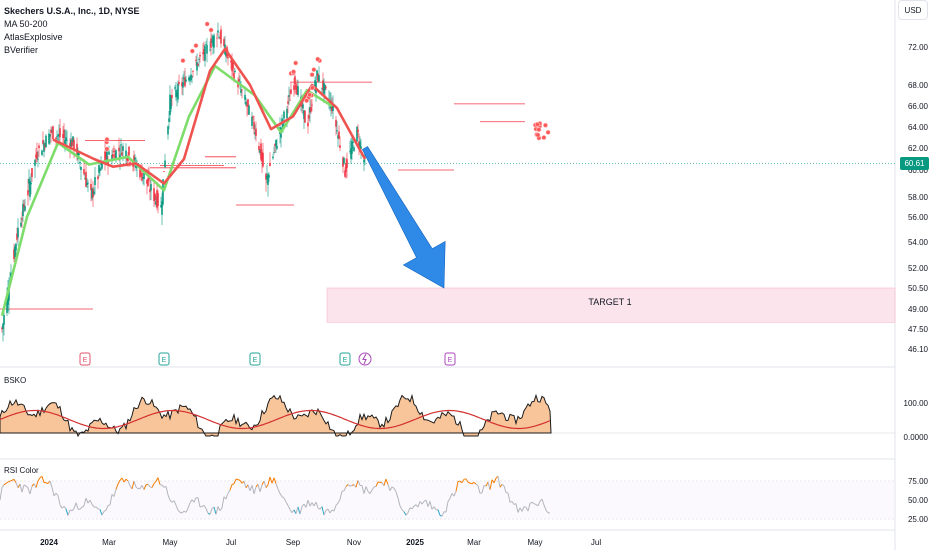 Image resolution: width=932 pixels, height=550 pixels. Describe the element at coordinates (611, 305) in the screenshot. I see `target-zone` at that location.